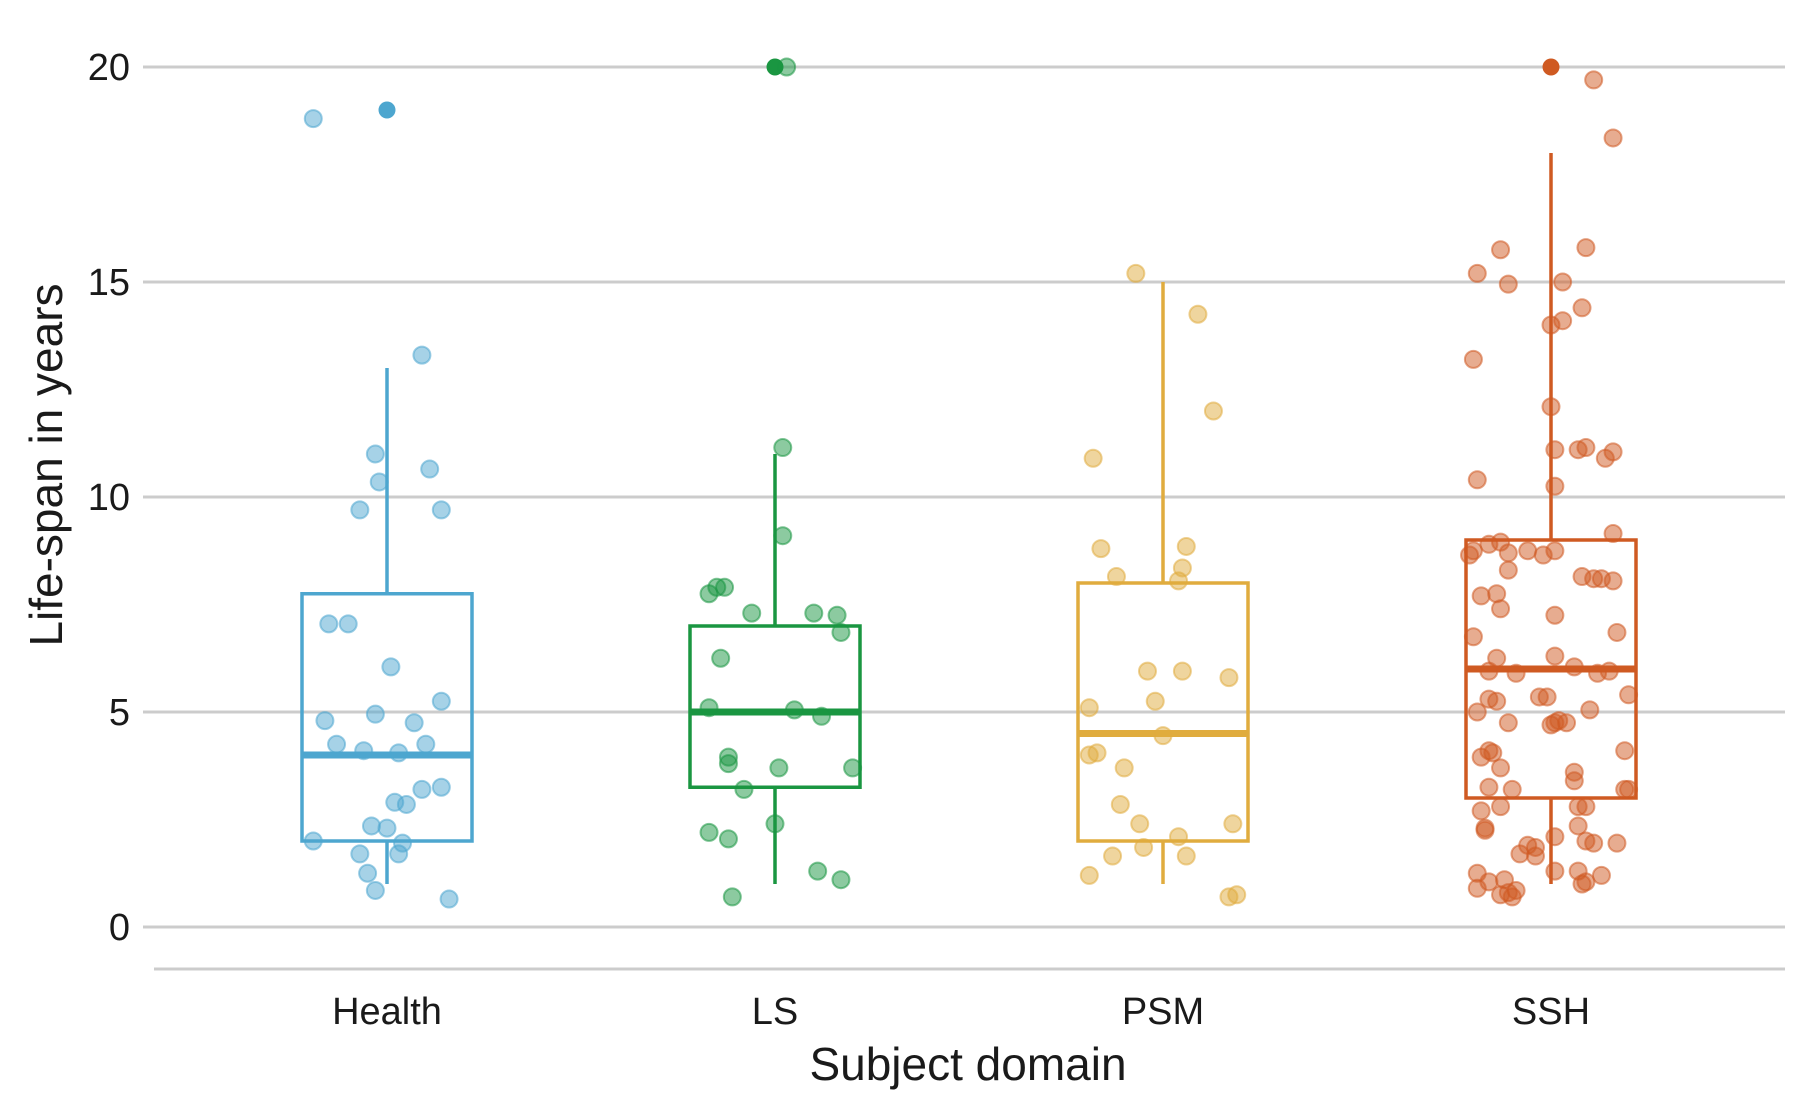 This screenshot has height=1112, width=1800. I want to click on y-tick-label: 20, so click(109, 68).